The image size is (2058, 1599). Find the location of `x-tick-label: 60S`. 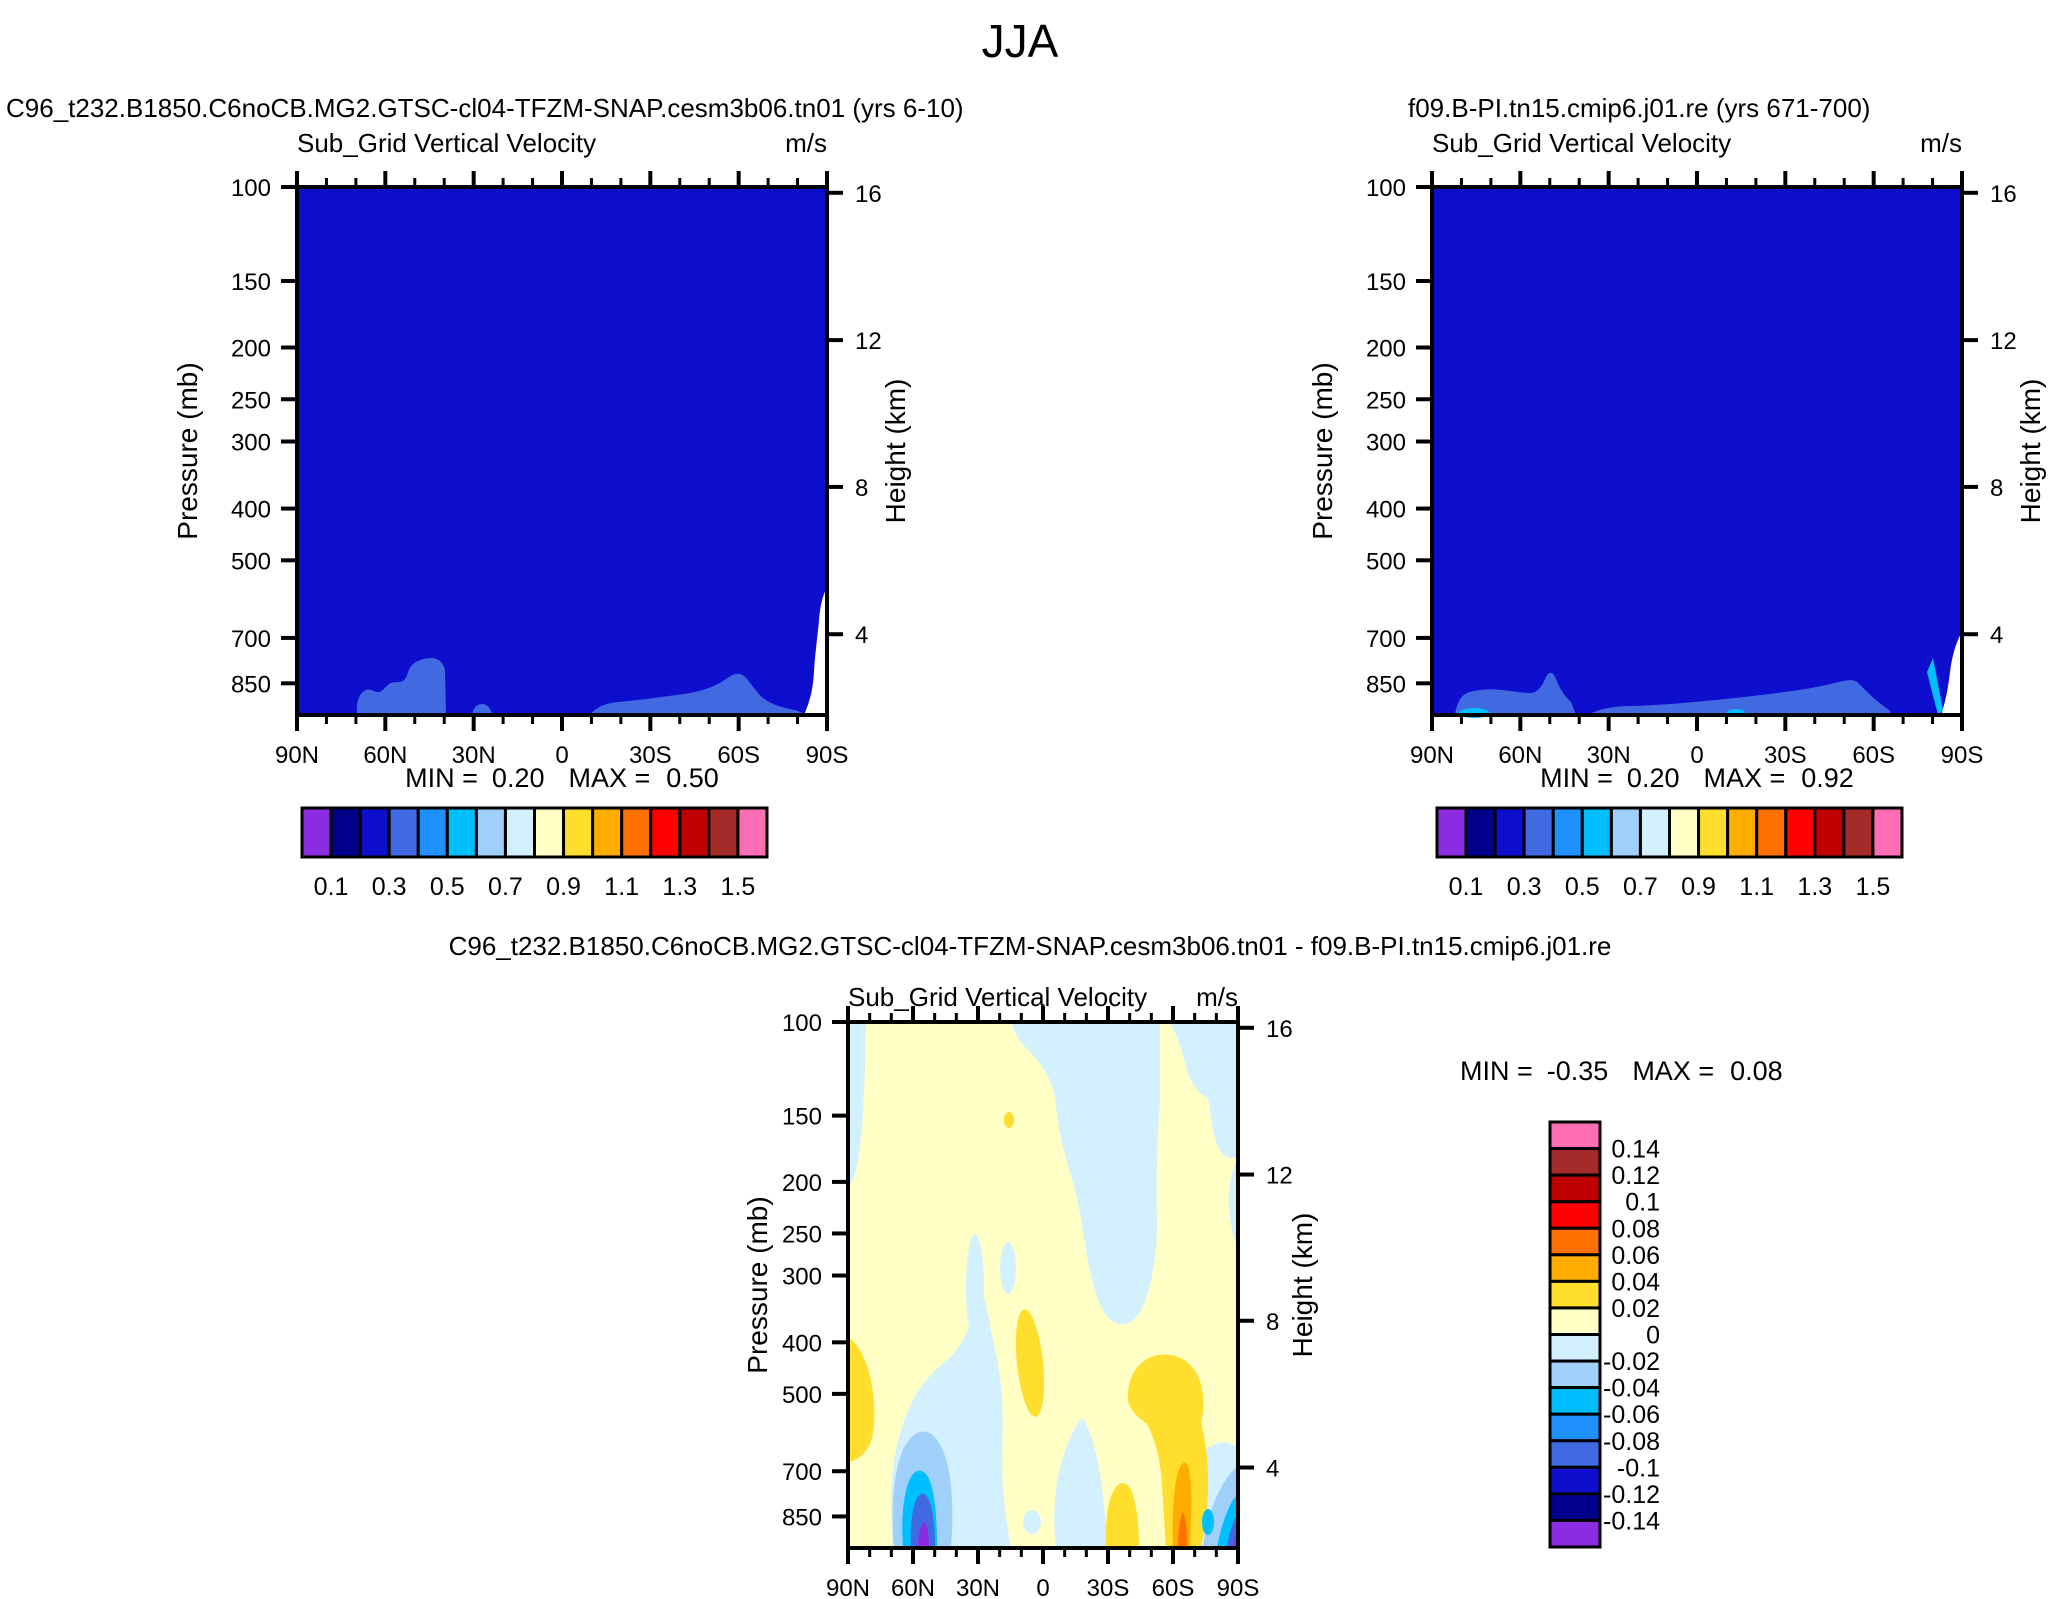

x-tick-label: 60S is located at coordinates (1173, 1587).